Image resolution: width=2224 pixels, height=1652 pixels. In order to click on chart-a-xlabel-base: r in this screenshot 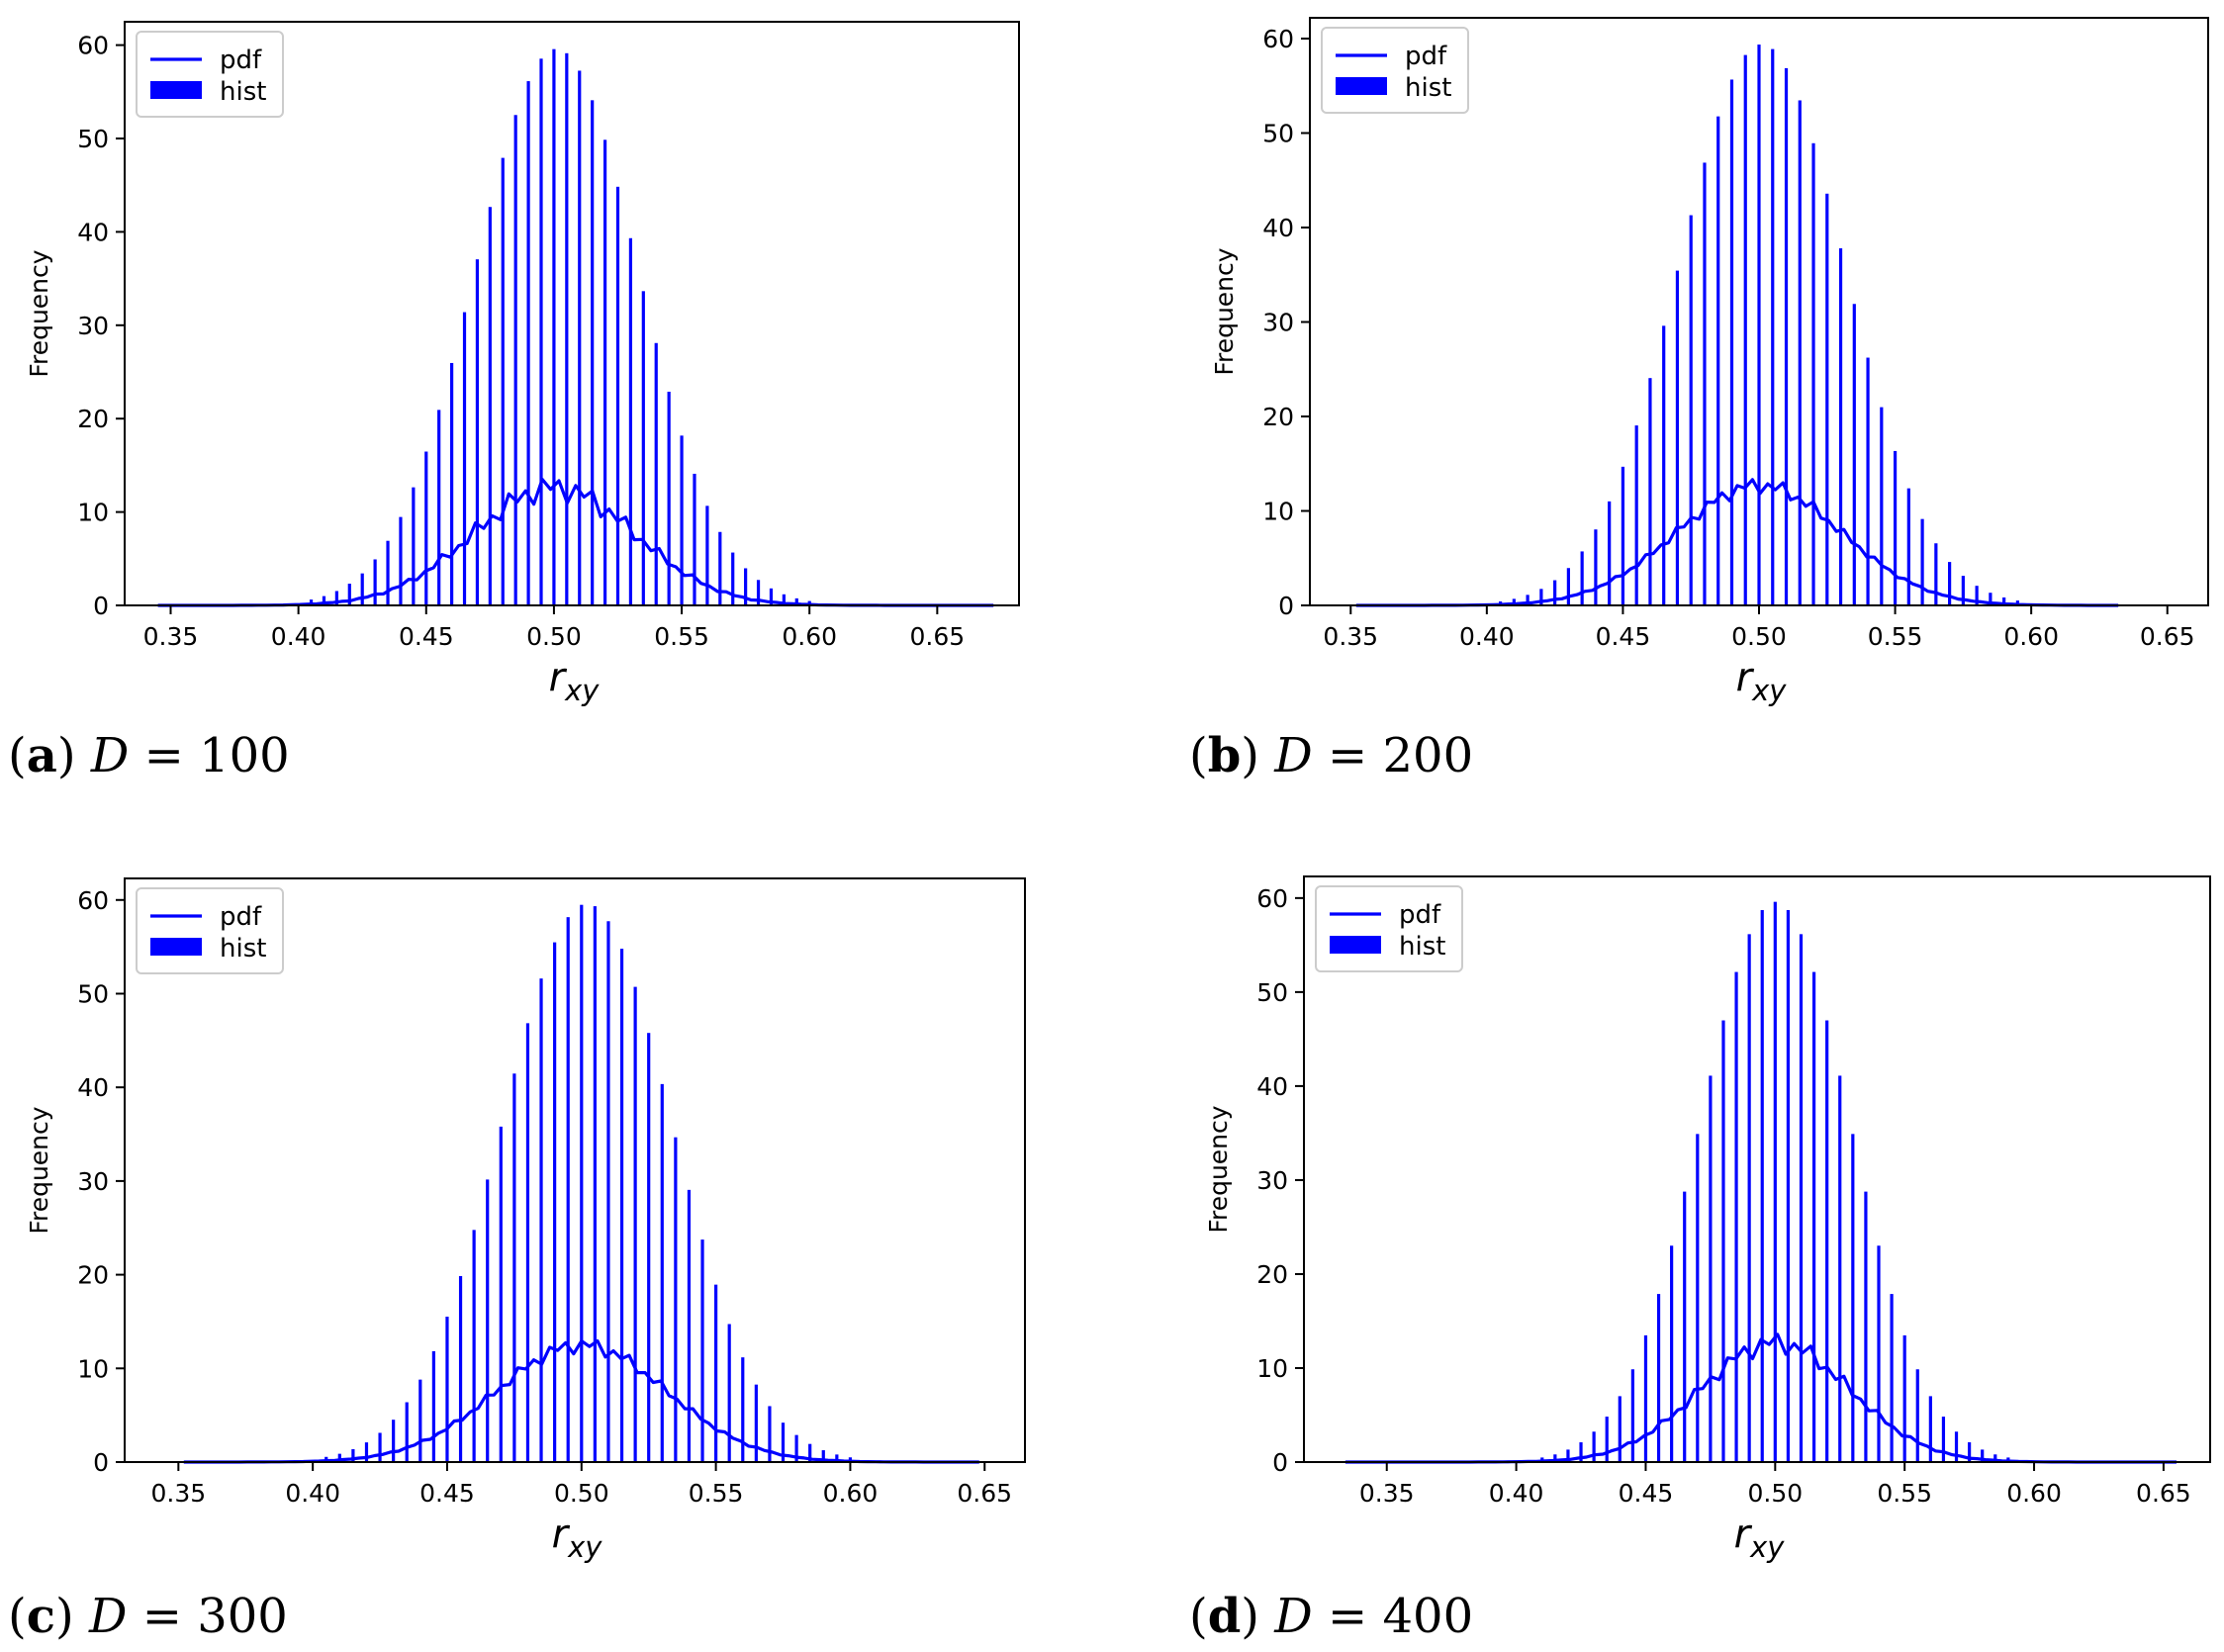, I will do `click(558, 678)`.